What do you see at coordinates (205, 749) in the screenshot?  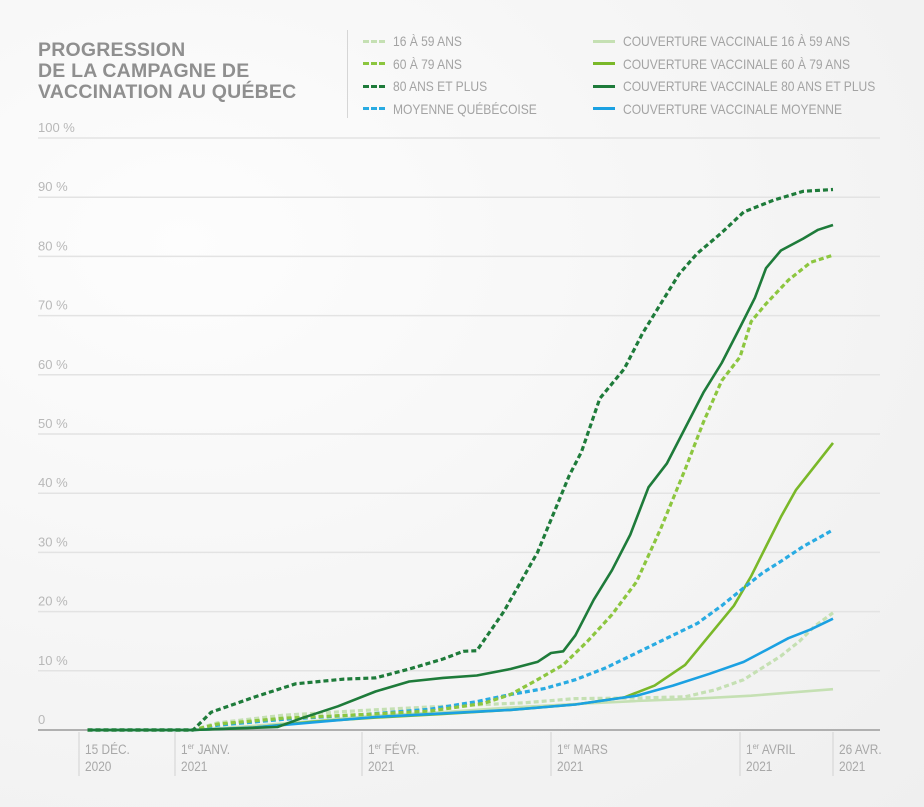 I see `x-tick-label: 1er JANV.` at bounding box center [205, 749].